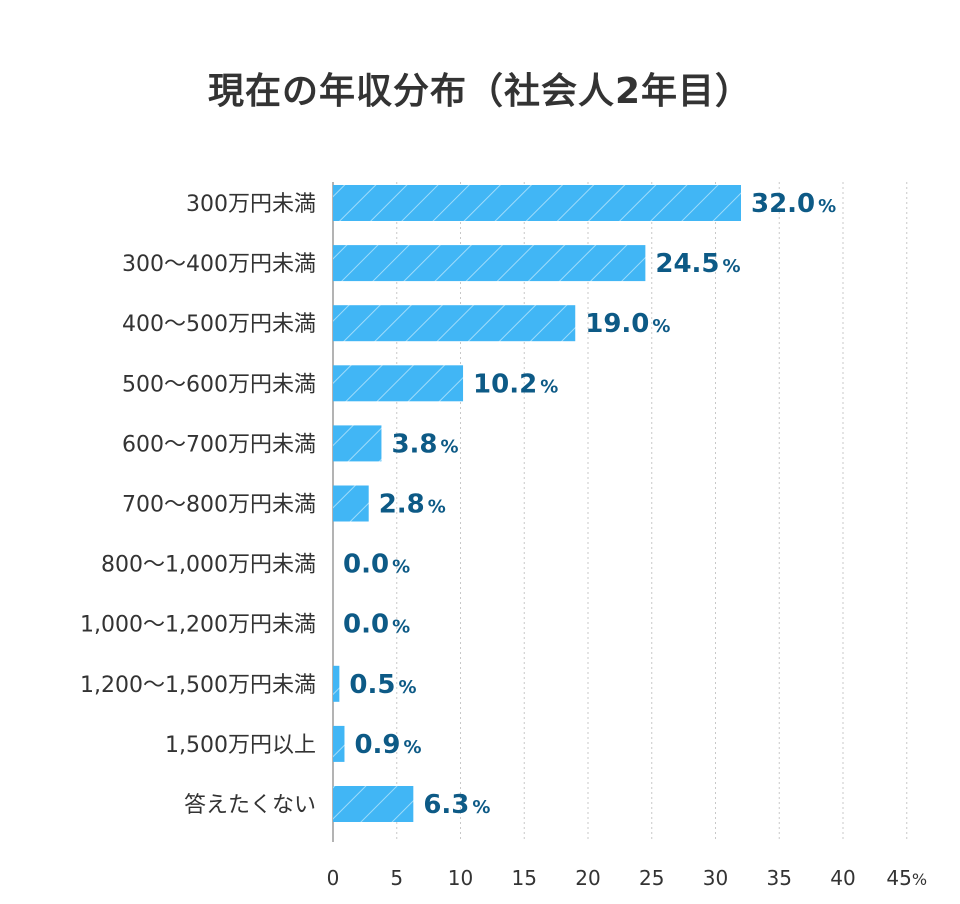 The image size is (960, 904). I want to click on value-unit-9: %, so click(413, 747).